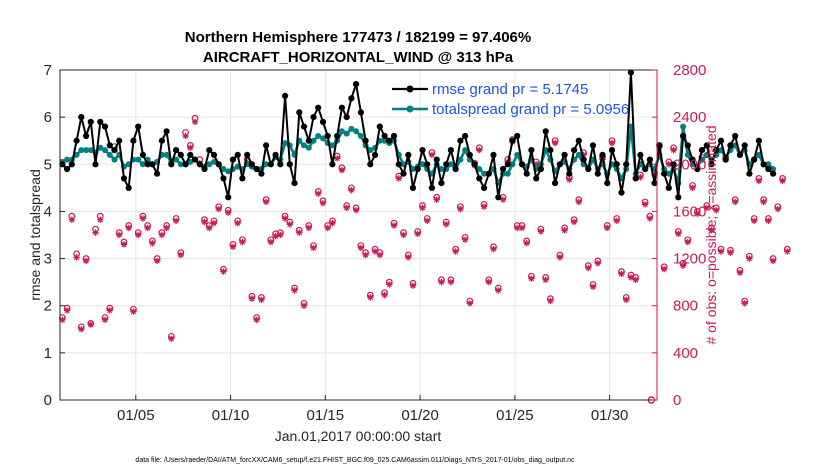 Image resolution: width=830 pixels, height=475 pixels. I want to click on x-tick-label: 01/10, so click(231, 415).